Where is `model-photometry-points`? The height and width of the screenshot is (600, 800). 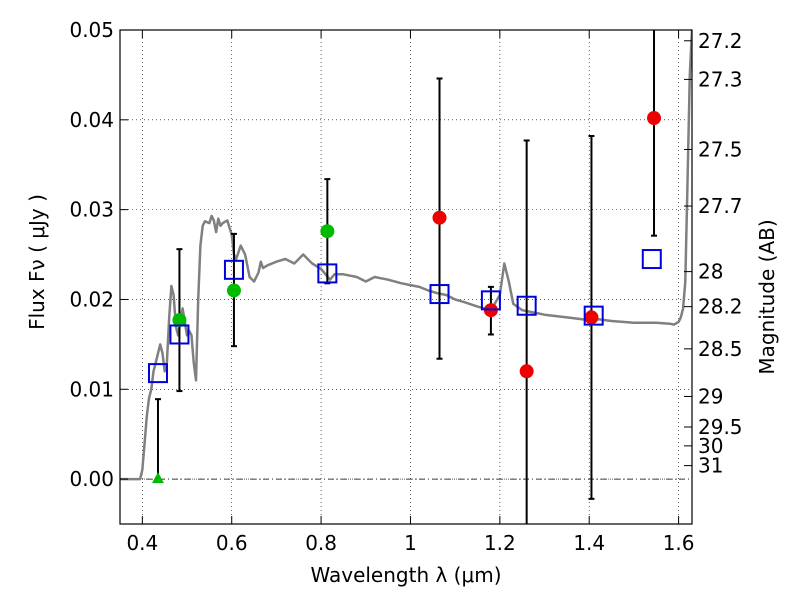 model-photometry-points is located at coordinates (404, 316).